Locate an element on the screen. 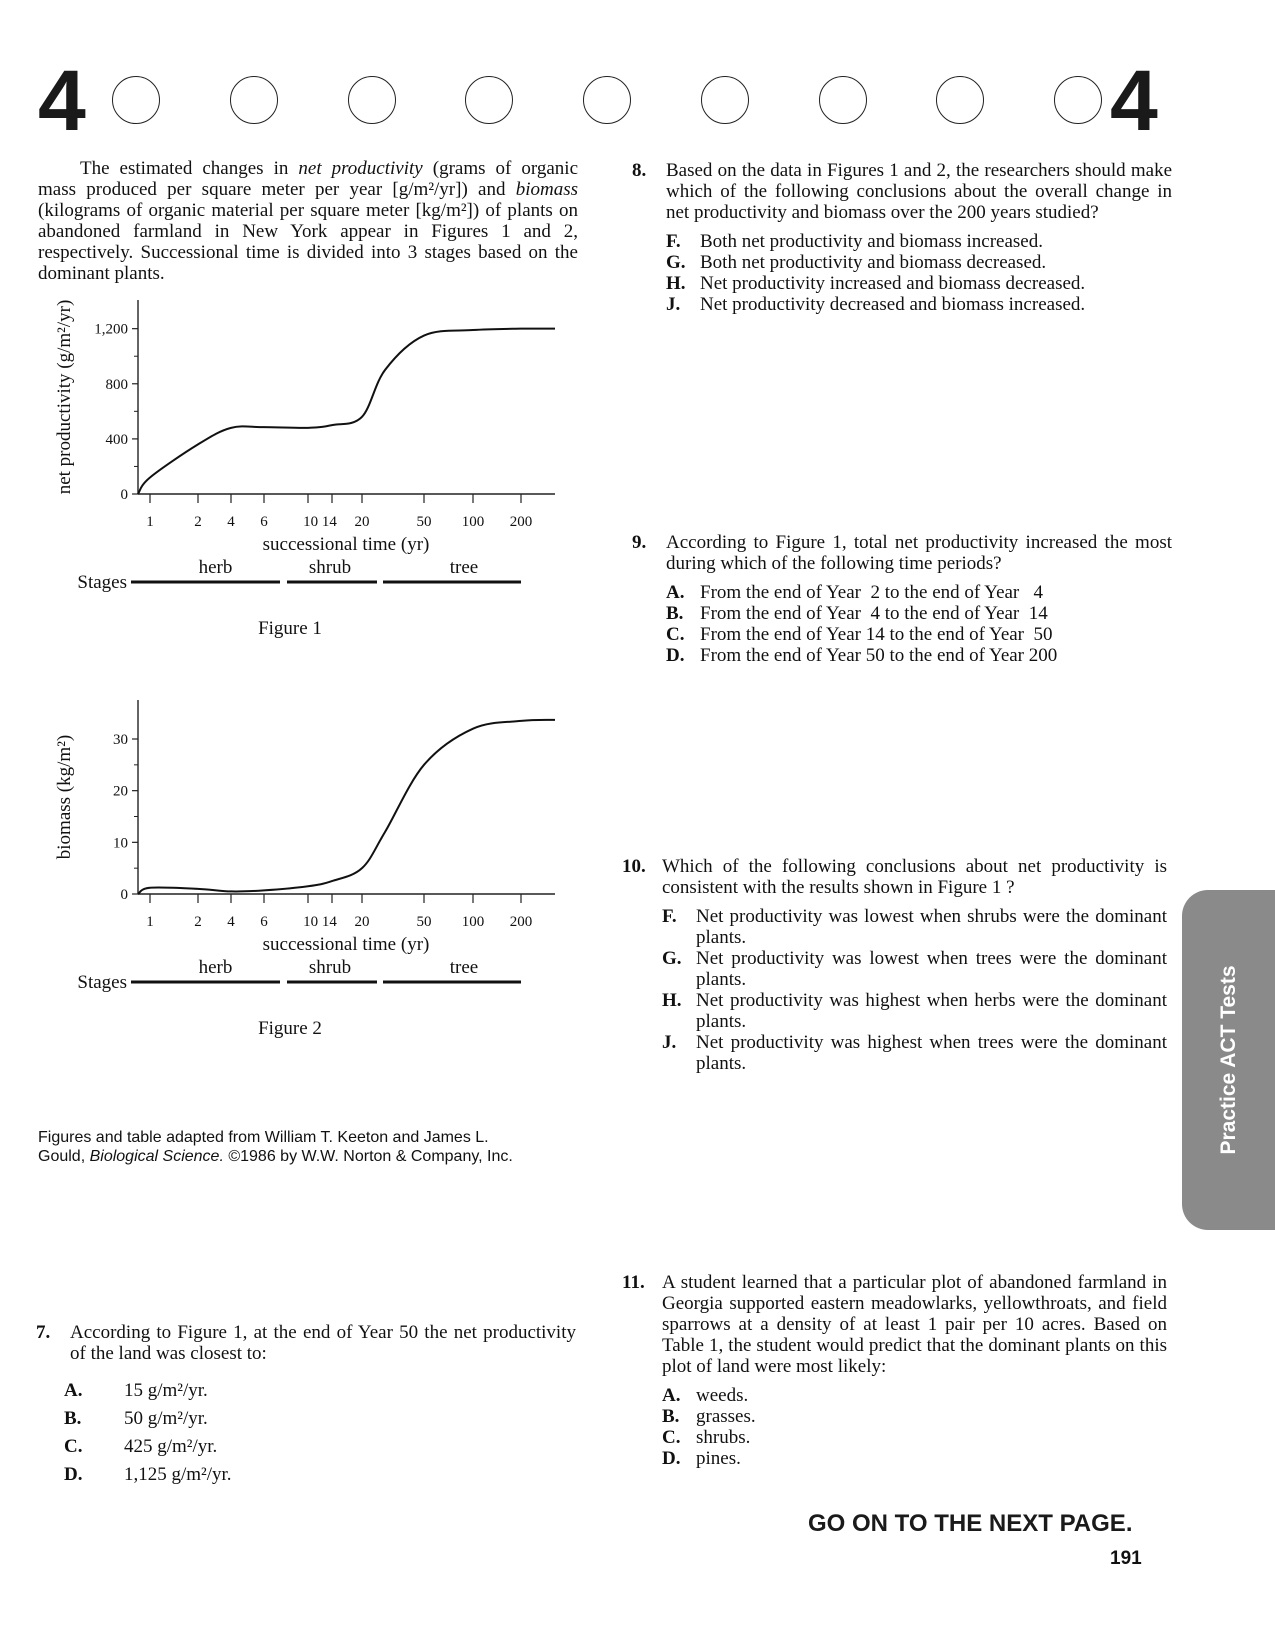  figure-2-x-tick-label: 50 is located at coordinates (424, 922).